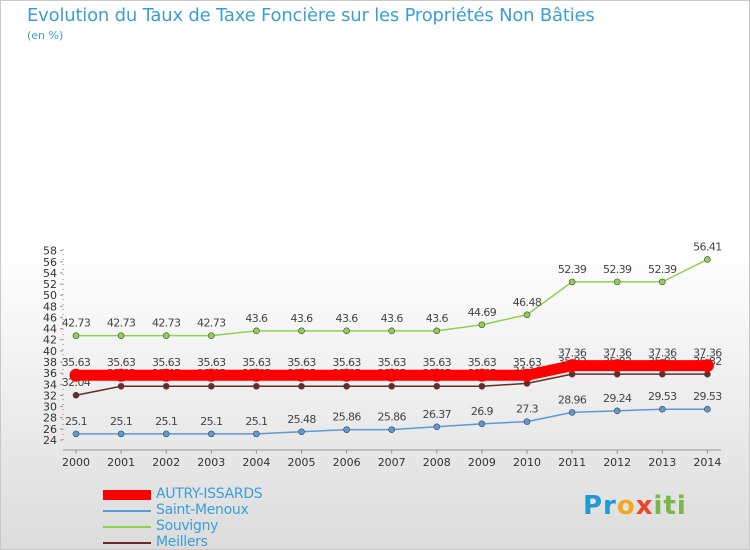  Describe the element at coordinates (121, 462) in the screenshot. I see `x-tick-label: 2001` at that location.